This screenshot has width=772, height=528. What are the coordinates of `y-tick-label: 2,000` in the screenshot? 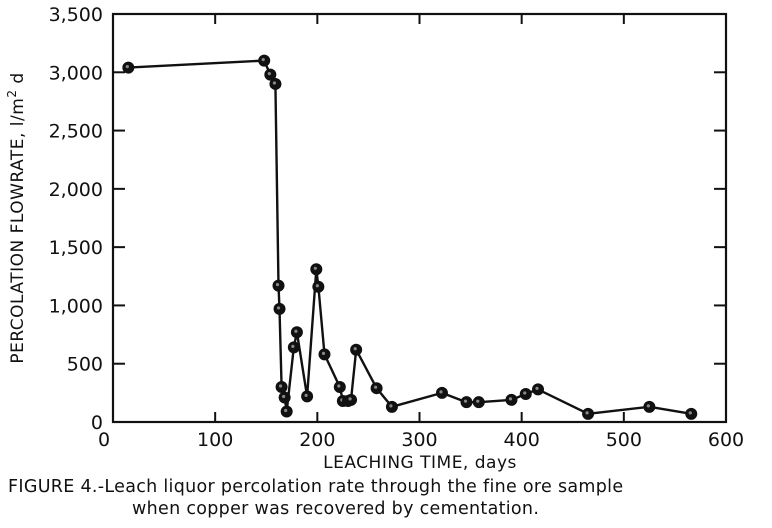 It's located at (76, 190).